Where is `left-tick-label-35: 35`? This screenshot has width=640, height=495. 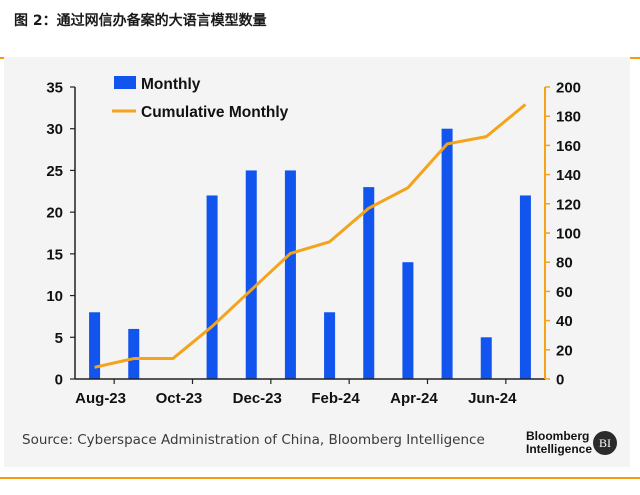 left-tick-label-35: 35 is located at coordinates (54, 88).